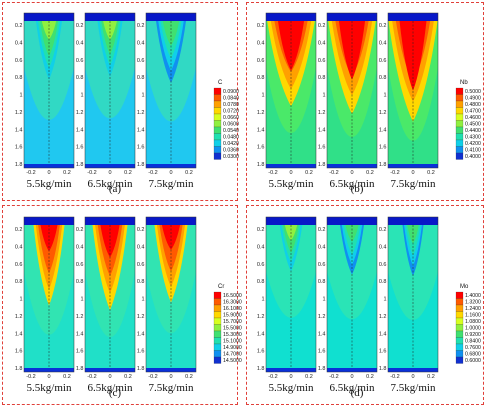 This screenshot has height=409, width=490. I want to click on legend-value: 1.4000, so click(473, 296).